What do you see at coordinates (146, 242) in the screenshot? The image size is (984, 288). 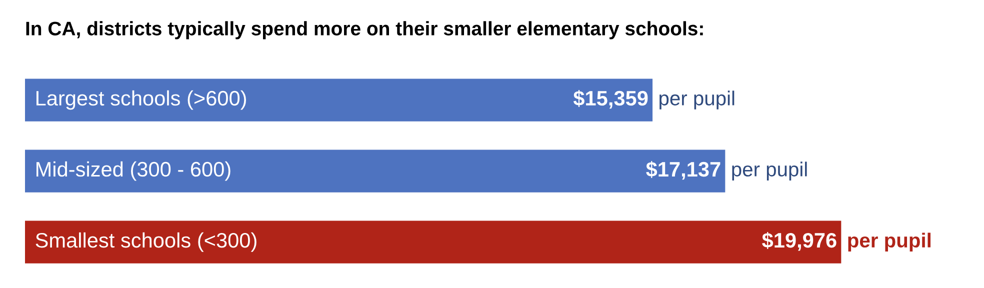 I see `y-tick-label: Smallest schools (<300)` at bounding box center [146, 242].